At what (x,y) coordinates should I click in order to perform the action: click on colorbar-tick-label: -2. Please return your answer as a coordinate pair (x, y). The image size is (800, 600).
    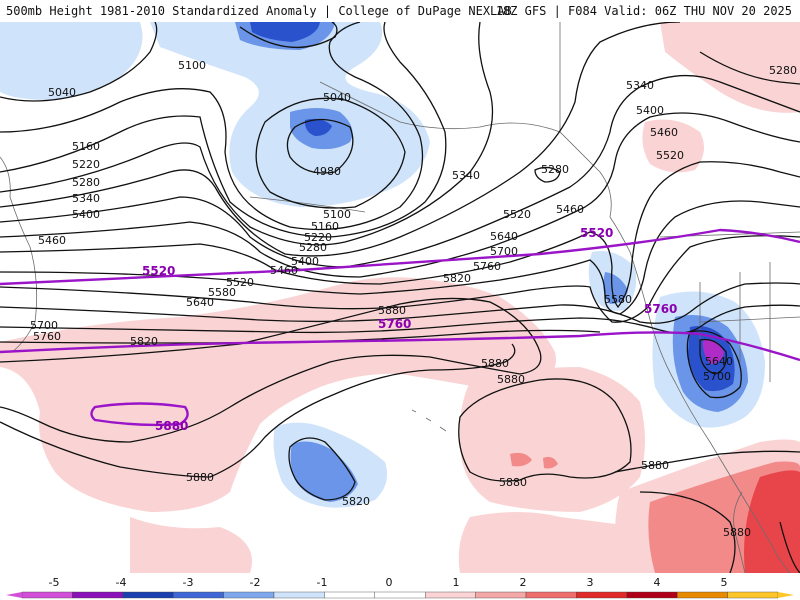
    Looking at the image, I should click on (255, 582).